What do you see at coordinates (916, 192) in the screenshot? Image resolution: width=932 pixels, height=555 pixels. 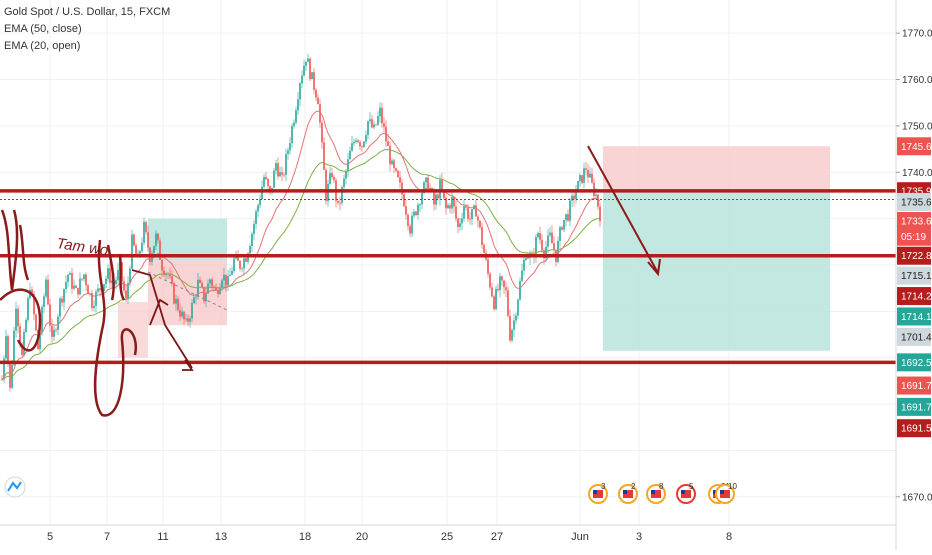 I see `price-label-text: 1735.92` at bounding box center [916, 192].